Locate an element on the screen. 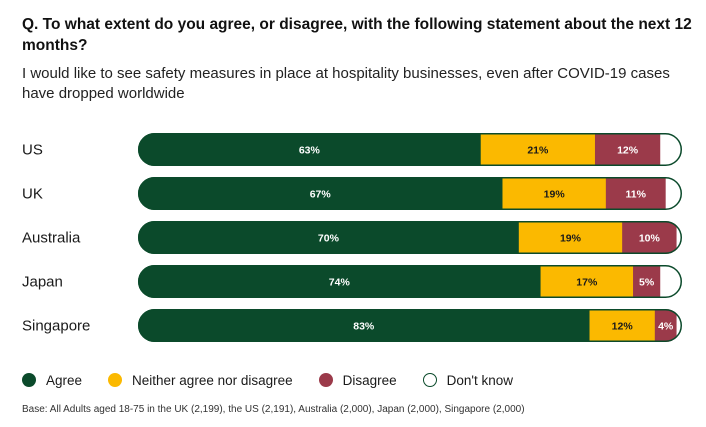  data-label: 11% is located at coordinates (636, 195).